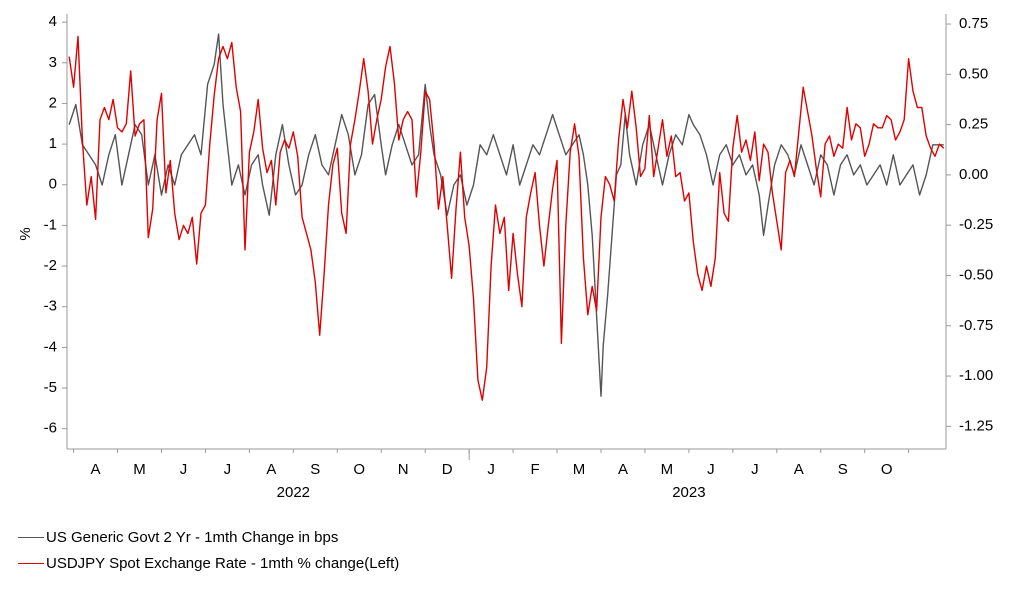 This screenshot has width=1022, height=597. What do you see at coordinates (53, 21) in the screenshot?
I see `left-tick-label: 4` at bounding box center [53, 21].